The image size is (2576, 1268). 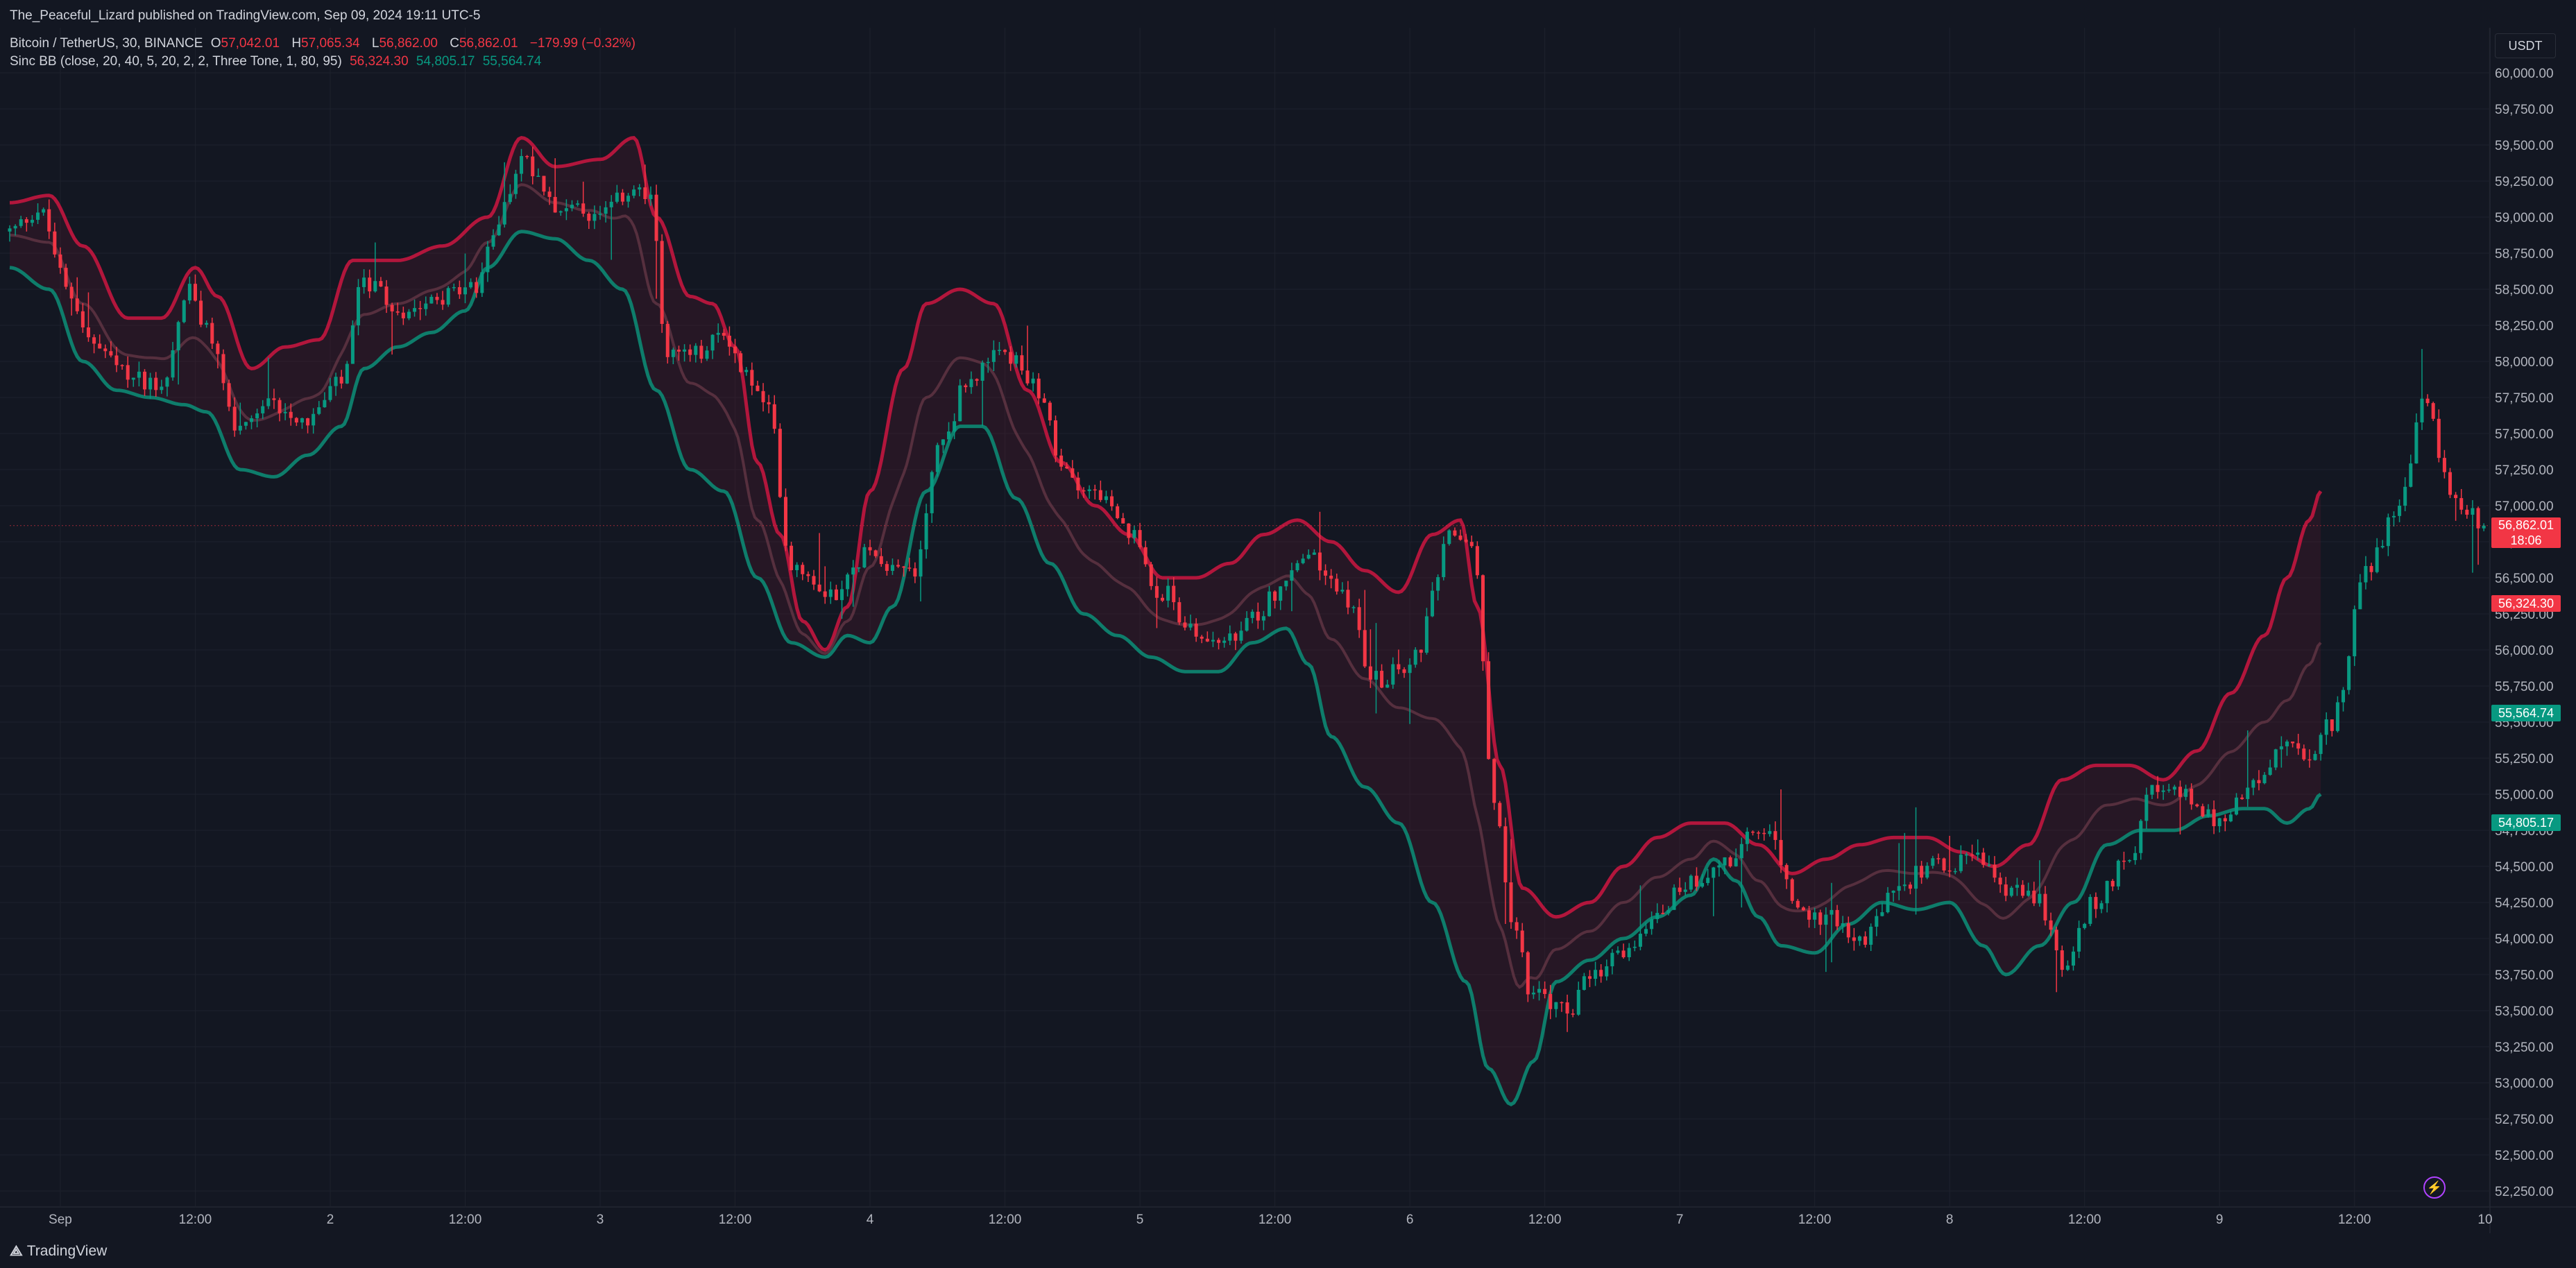 What do you see at coordinates (870, 1220) in the screenshot?
I see `x-tick-label: 4` at bounding box center [870, 1220].